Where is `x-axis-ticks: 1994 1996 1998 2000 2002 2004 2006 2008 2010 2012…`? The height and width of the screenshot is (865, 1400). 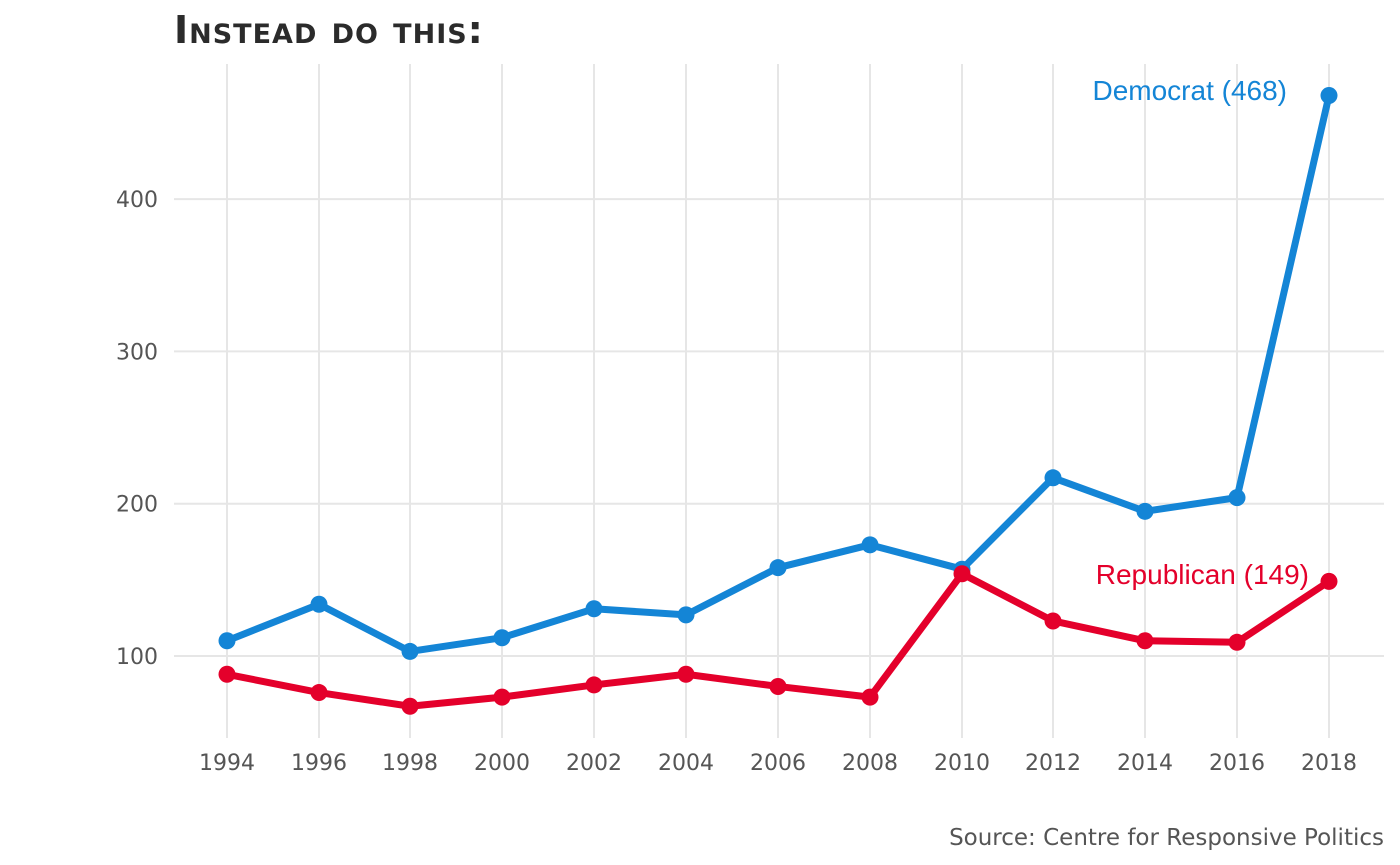
x-axis-ticks: 1994 1996 1998 2000 2002 2004 2006 2008 2010 2012… is located at coordinates (778, 763).